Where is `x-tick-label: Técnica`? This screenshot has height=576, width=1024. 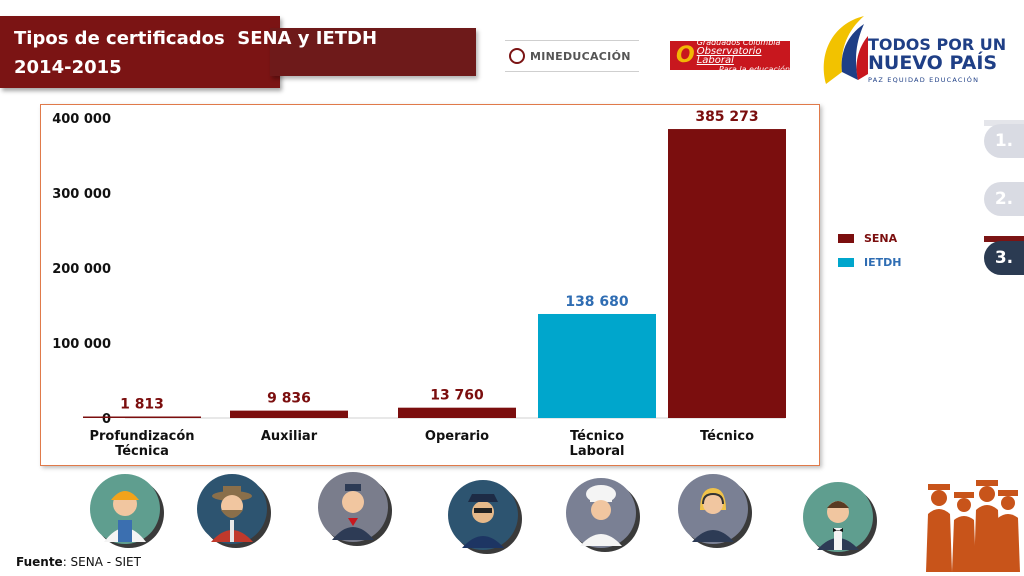
x-tick-label: Técnica is located at coordinates (142, 451).